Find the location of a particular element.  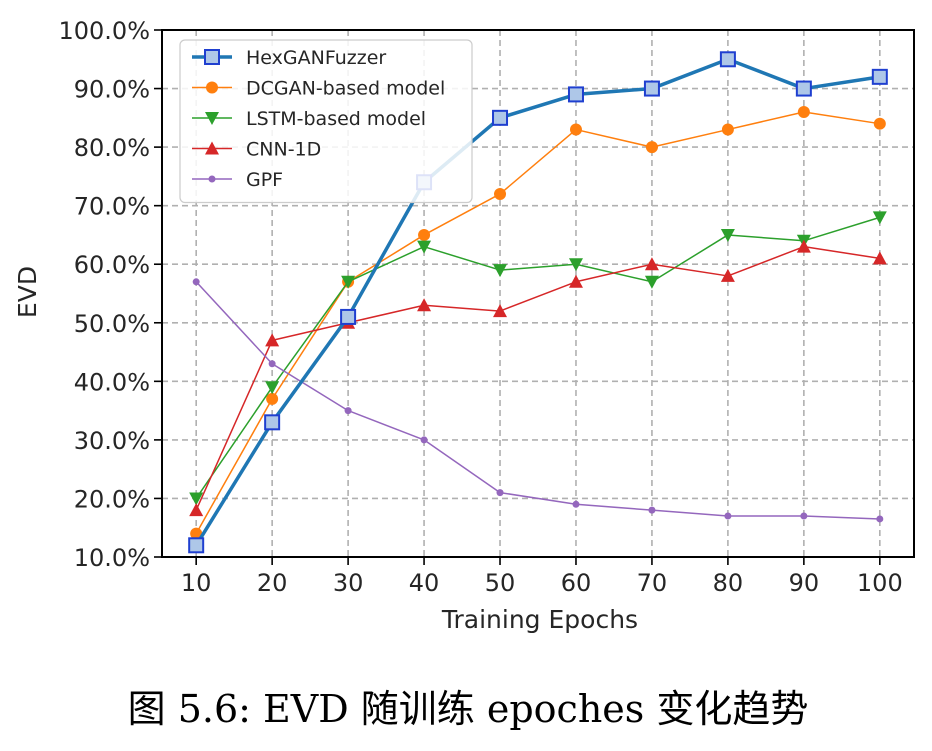

legend-entry: HexGANFuzzer is located at coordinates (289, 58).